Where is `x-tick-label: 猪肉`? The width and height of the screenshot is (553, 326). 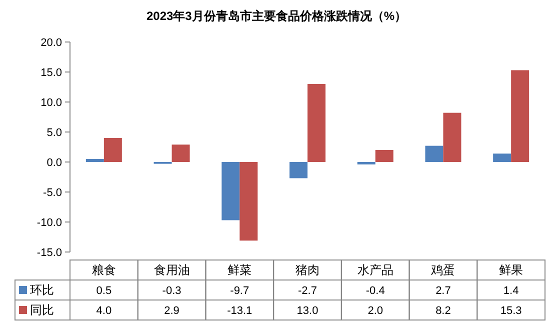 x-tick-label: 猪肉 is located at coordinates (308, 270).